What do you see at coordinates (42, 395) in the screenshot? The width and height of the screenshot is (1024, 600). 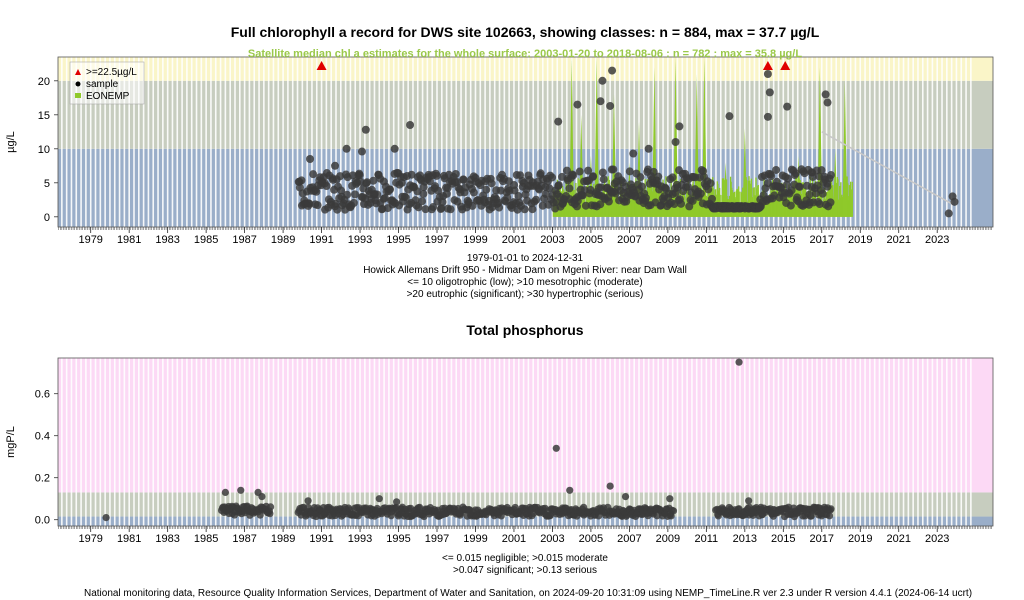 I see `y-tick-label: 0.6` at bounding box center [42, 395].